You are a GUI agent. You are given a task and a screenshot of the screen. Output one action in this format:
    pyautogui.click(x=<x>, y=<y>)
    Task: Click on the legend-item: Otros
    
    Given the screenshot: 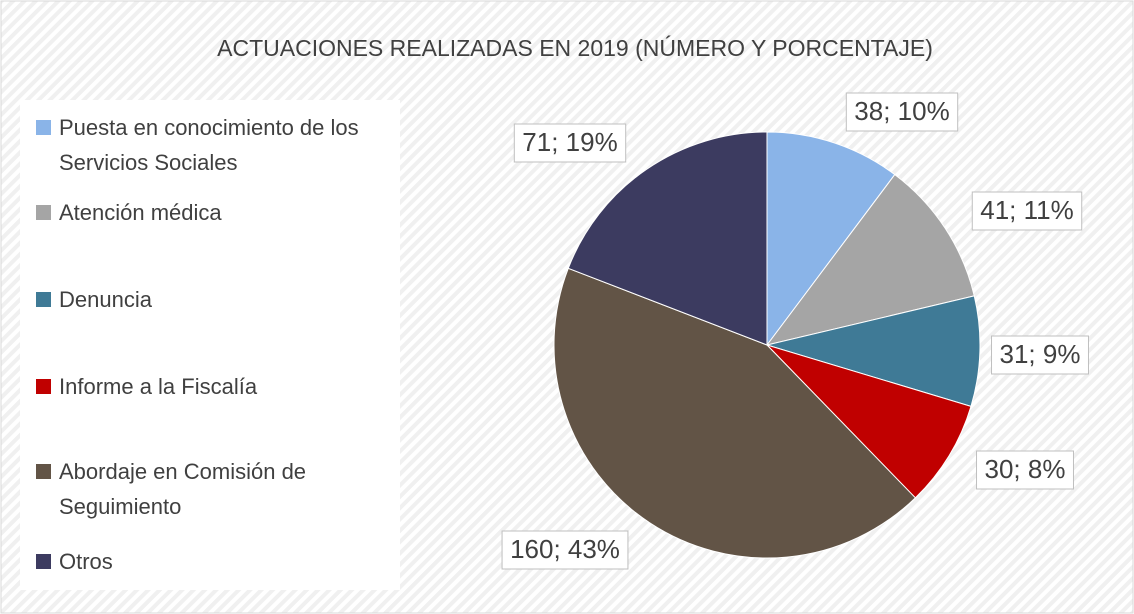 What is the action you would take?
    pyautogui.click(x=216, y=561)
    